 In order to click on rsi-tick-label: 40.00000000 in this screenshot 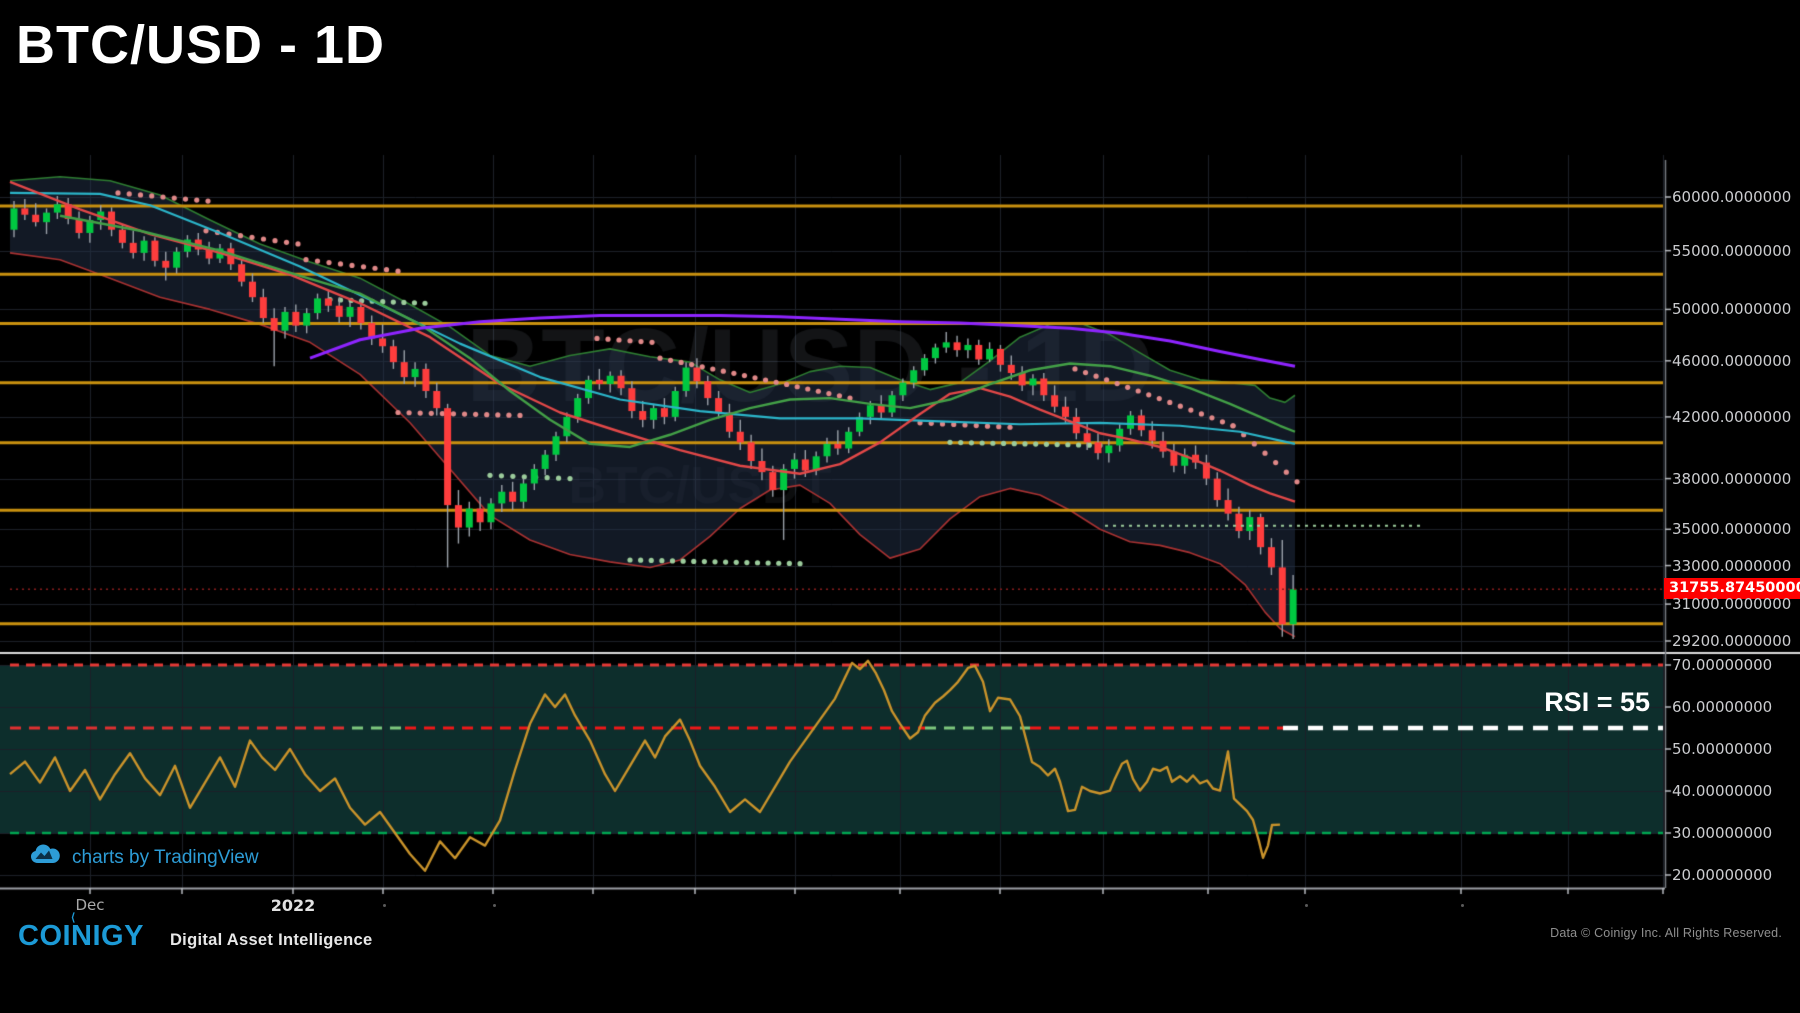, I will do `click(1722, 791)`.